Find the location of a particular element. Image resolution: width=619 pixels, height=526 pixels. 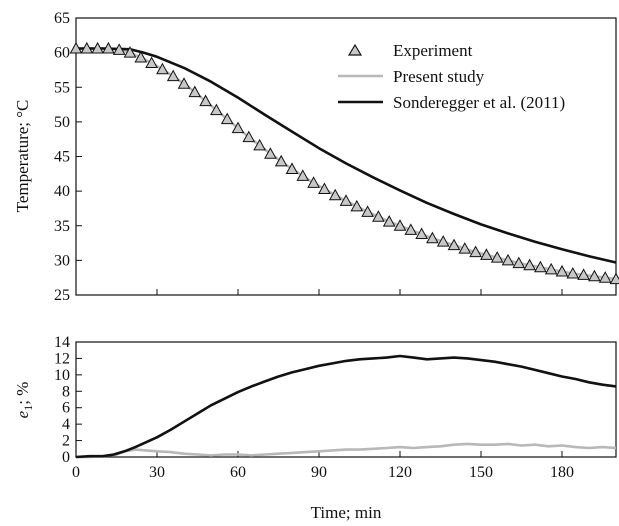

legend-experiment-label: Experiment is located at coordinates (433, 50).